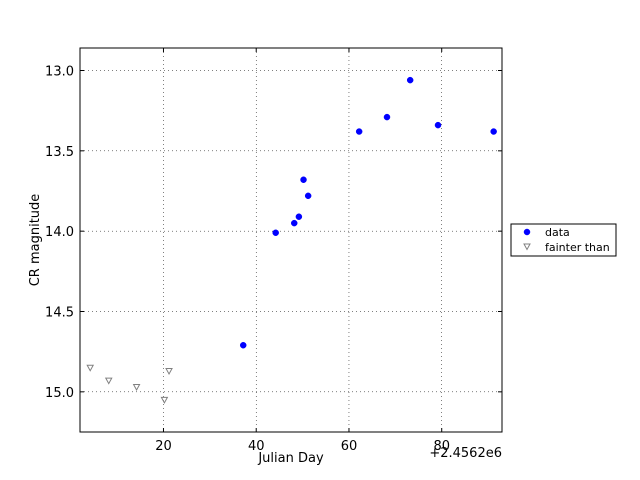 The width and height of the screenshot is (640, 480). I want to click on y-tick-label: 13.5, so click(59, 152).